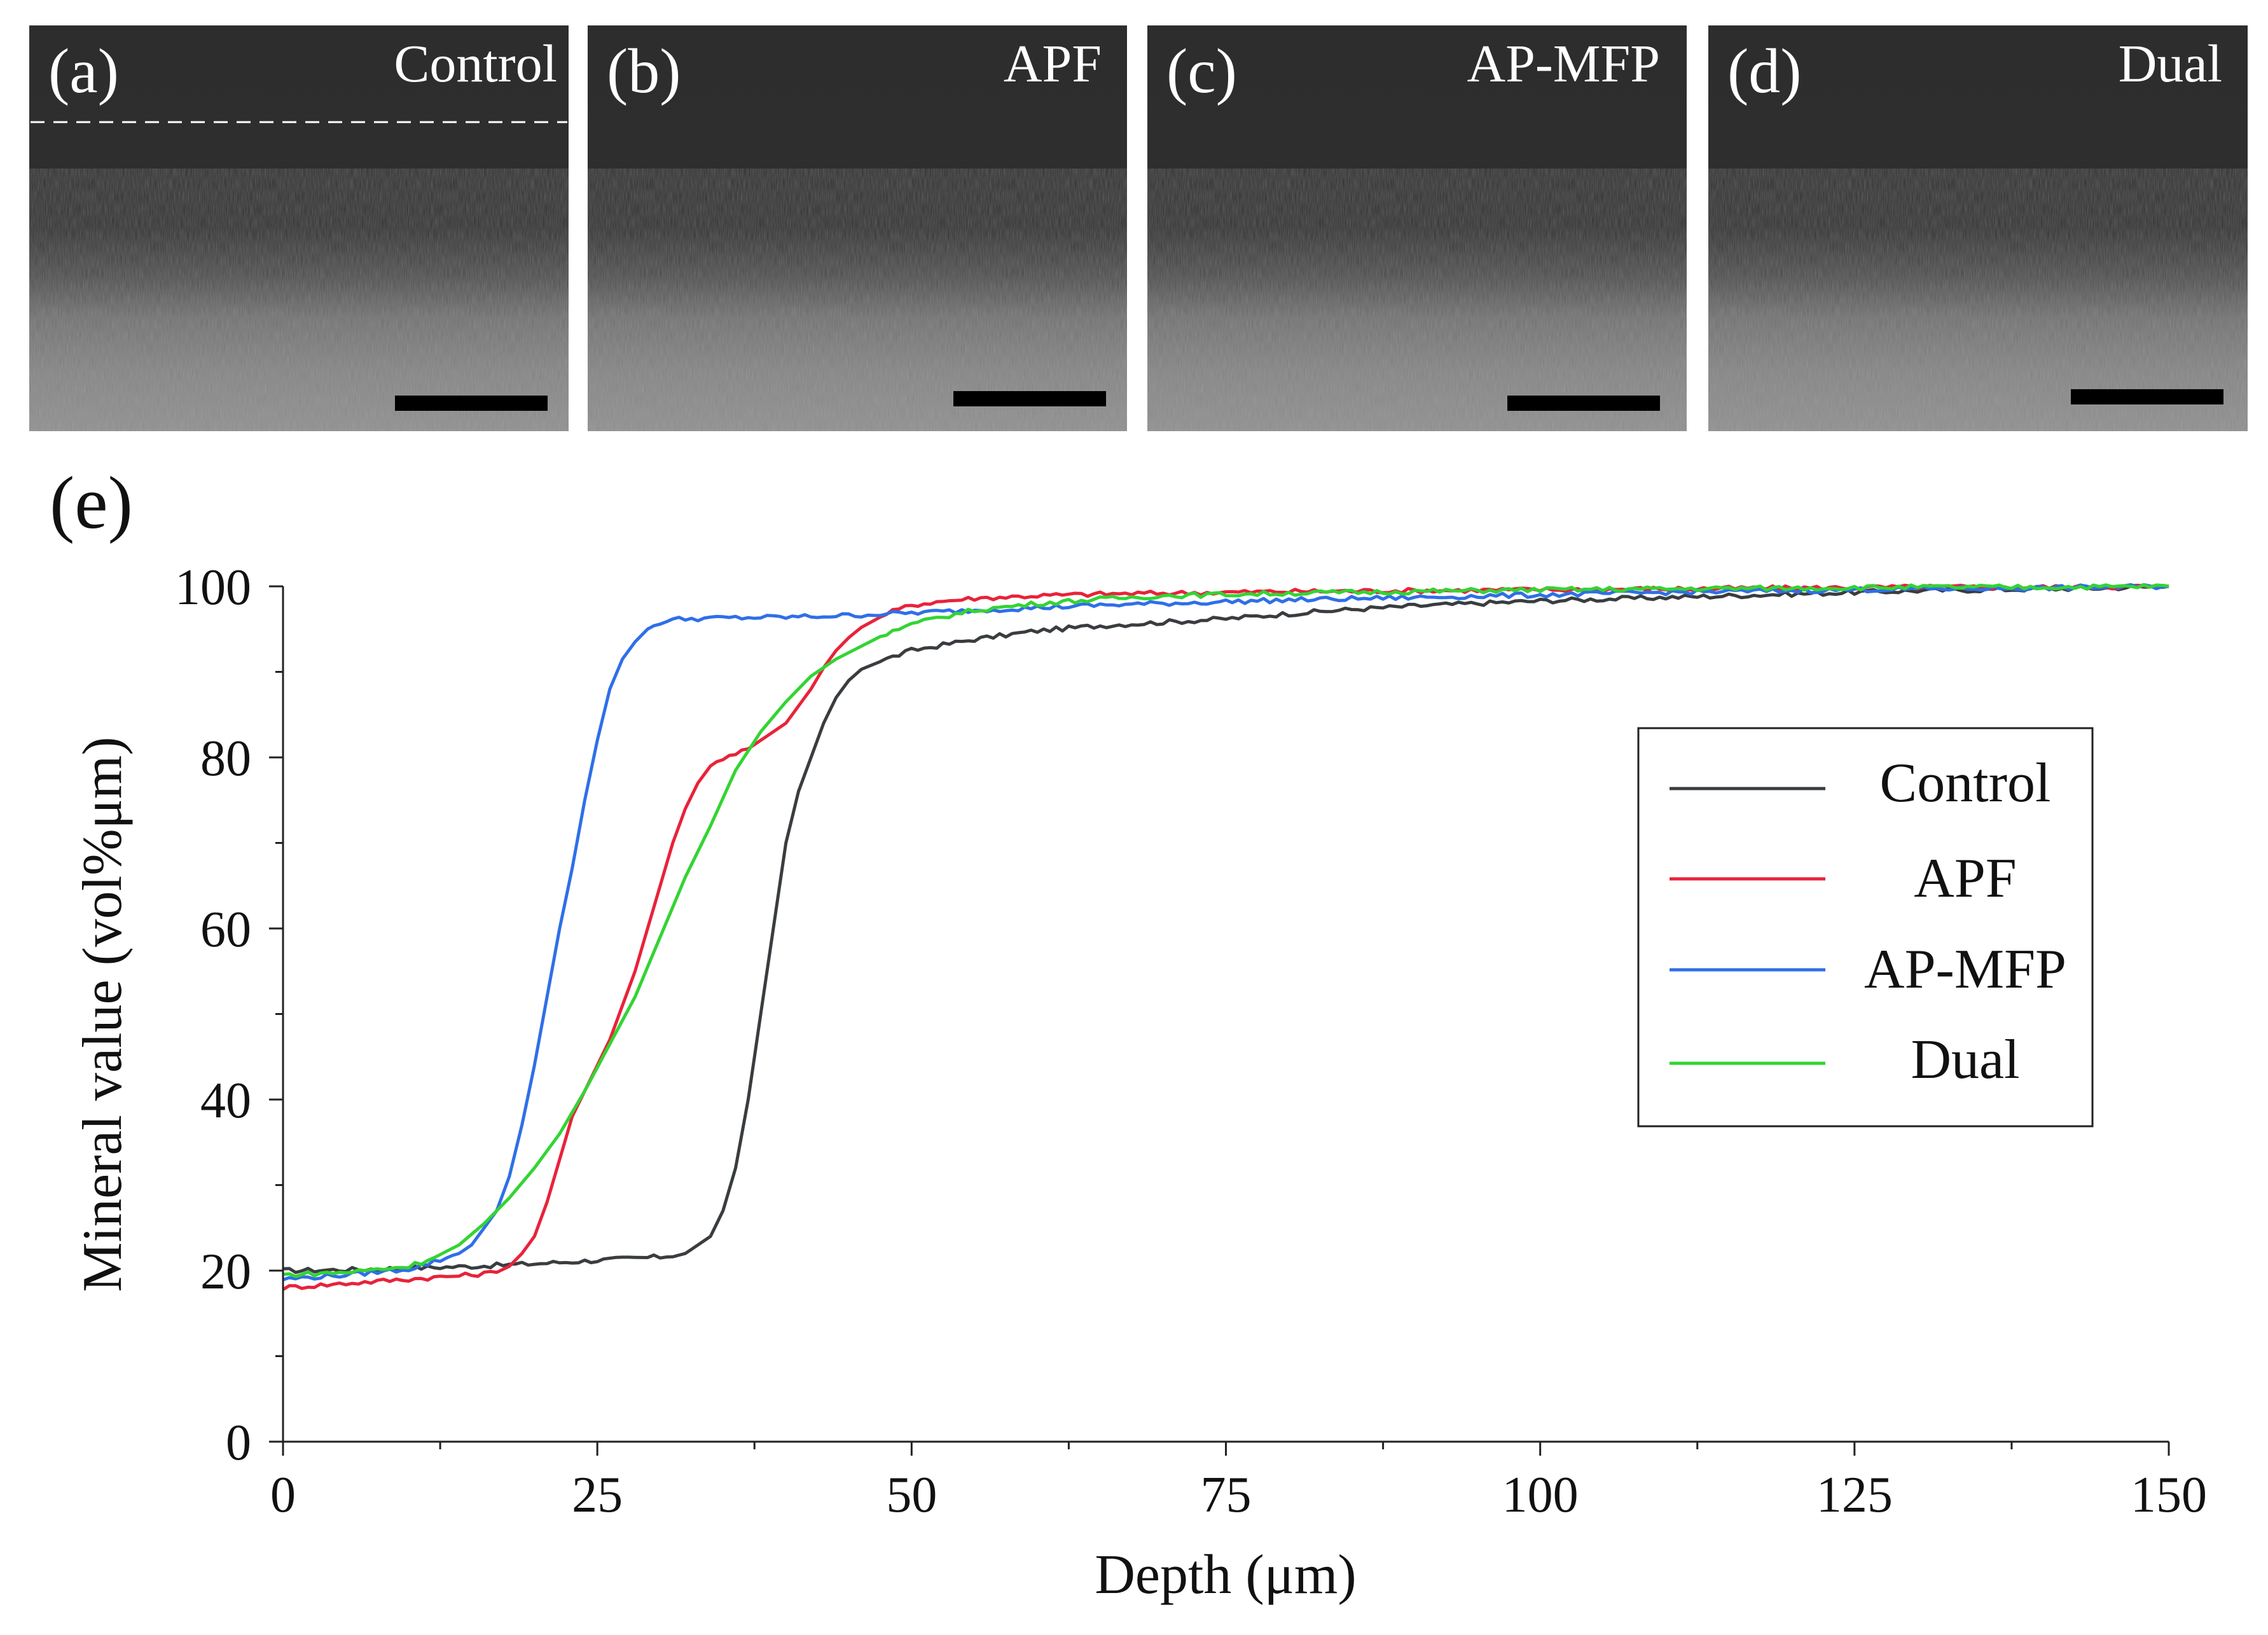 The image size is (2268, 1635). I want to click on x-axis-label: Depth (μm), so click(1225, 1575).